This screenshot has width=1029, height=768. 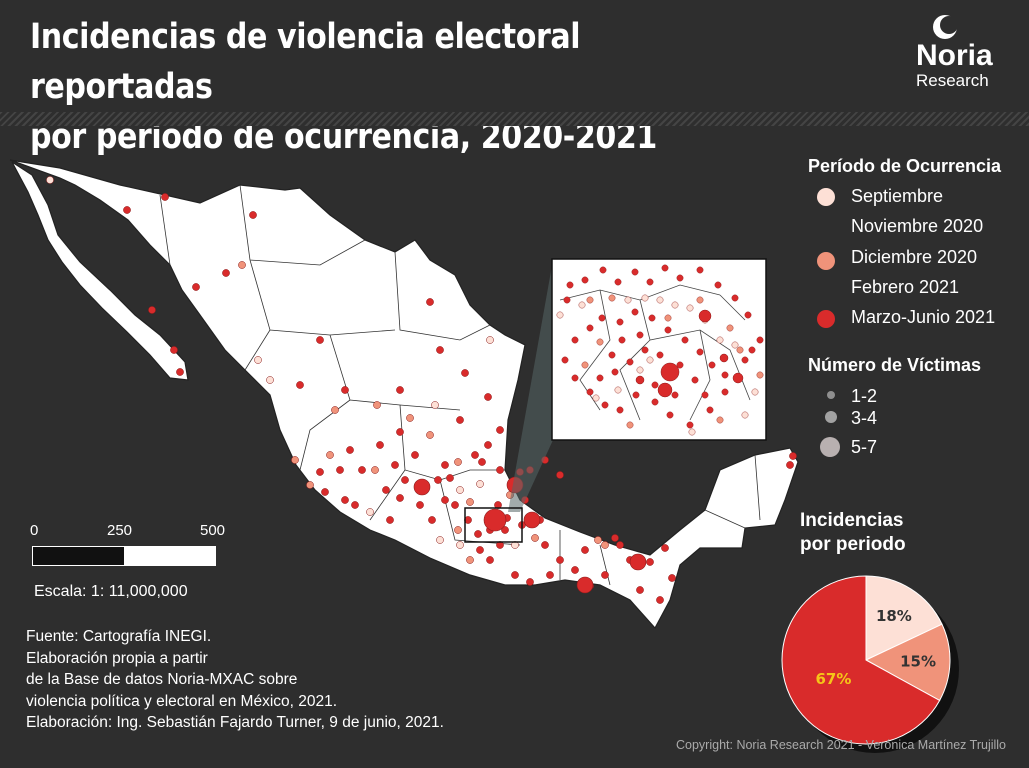 I want to click on inset-group, so click(x=615, y=400).